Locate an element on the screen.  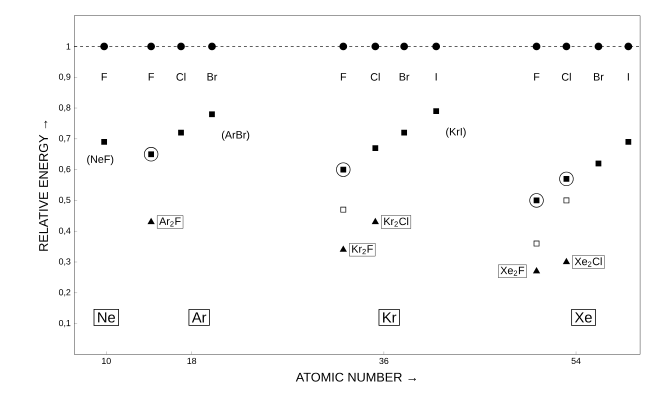
y-tick-label: 0,1 is located at coordinates (64, 324).